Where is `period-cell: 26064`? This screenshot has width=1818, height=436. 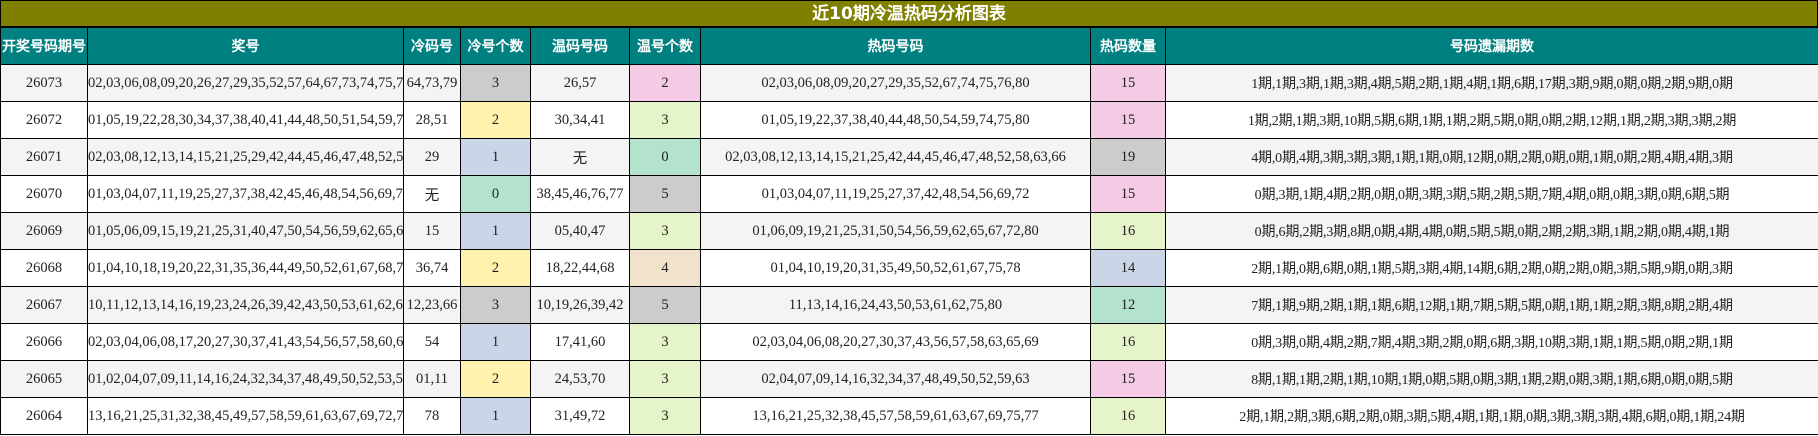 period-cell: 26064 is located at coordinates (44, 416).